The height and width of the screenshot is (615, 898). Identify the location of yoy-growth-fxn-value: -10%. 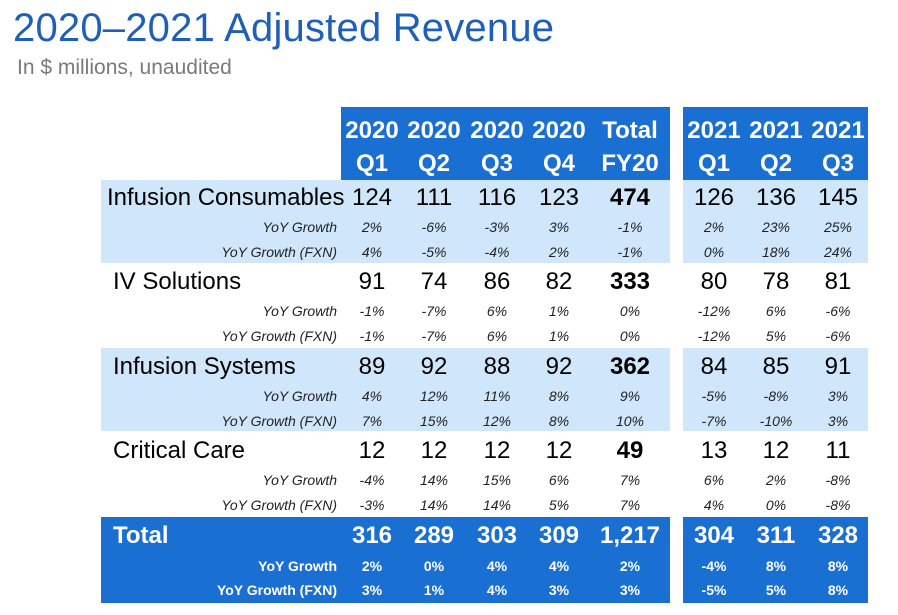
(776, 421).